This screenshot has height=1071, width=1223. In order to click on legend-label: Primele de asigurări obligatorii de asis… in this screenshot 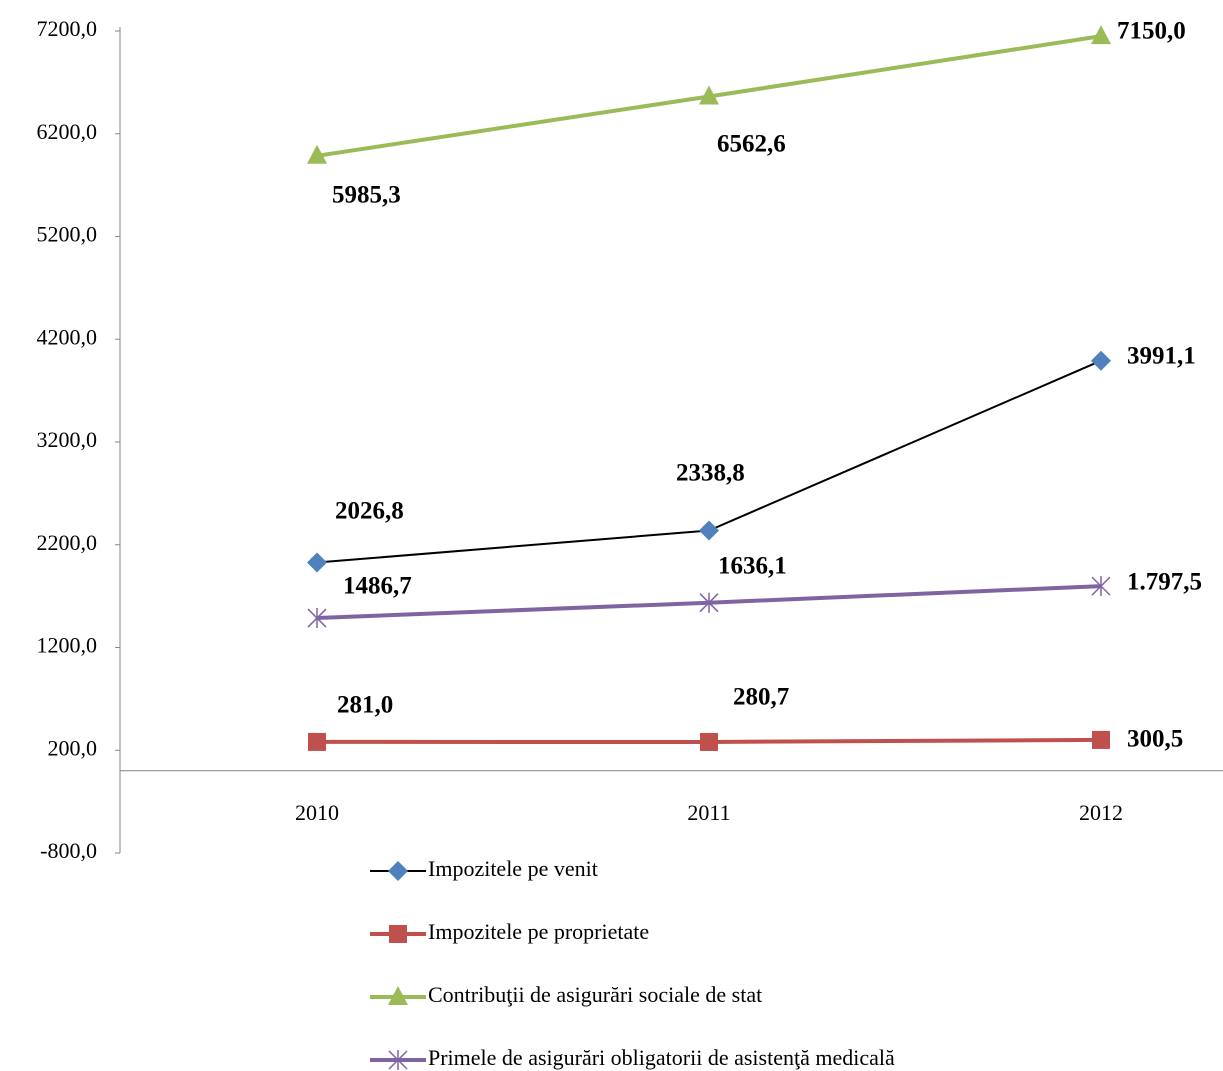, I will do `click(661, 1057)`.